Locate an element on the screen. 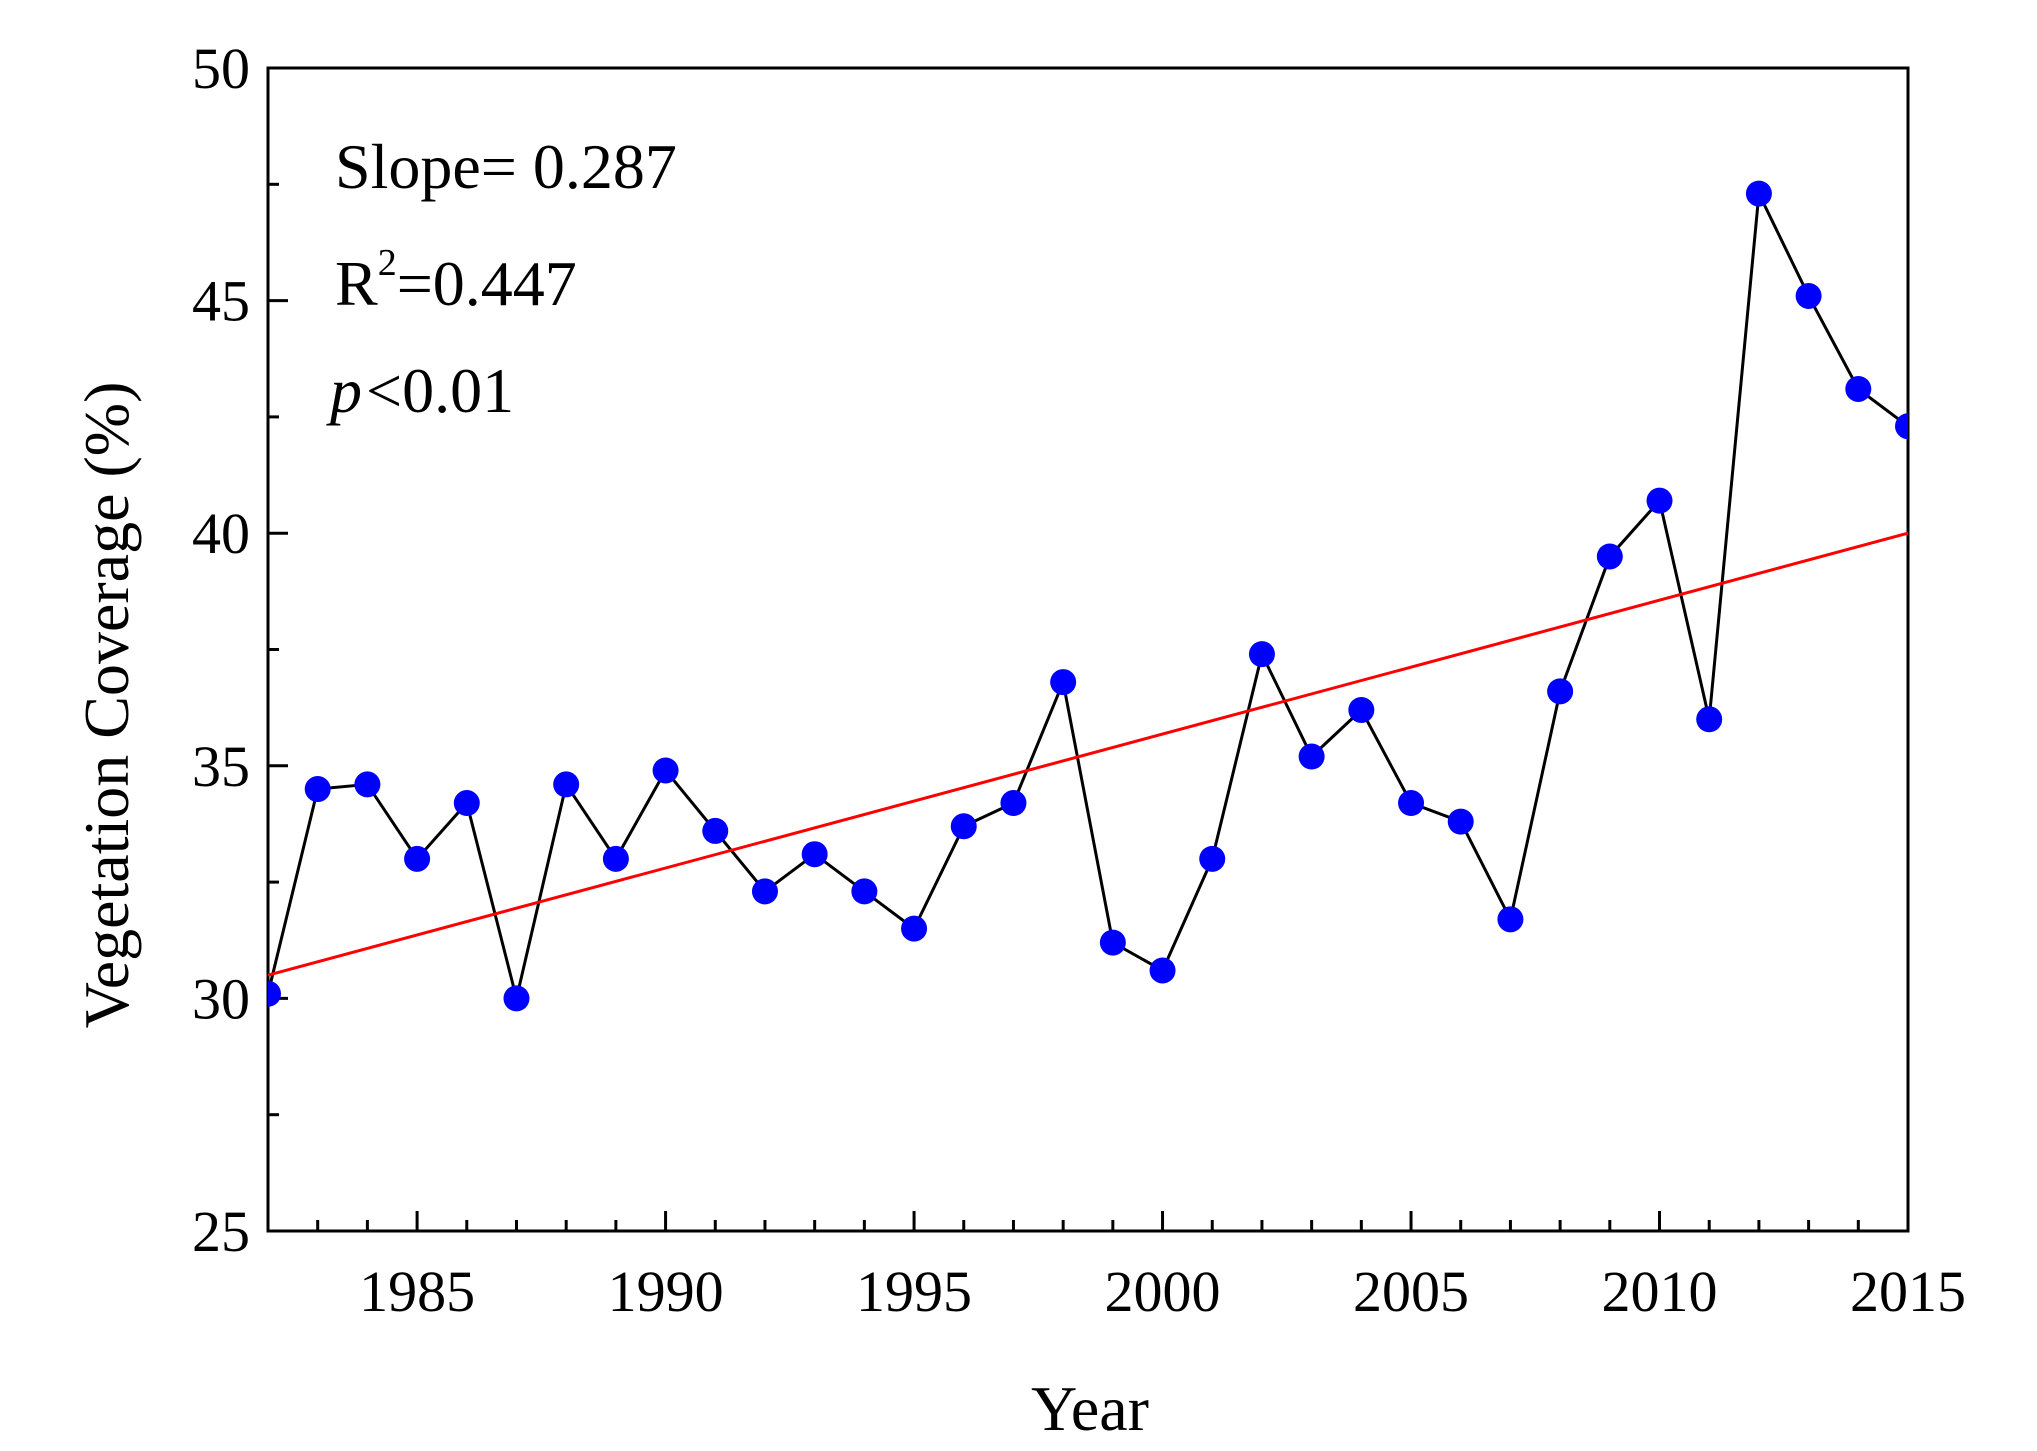 This screenshot has height=1451, width=2037. r-squared-annotation: R2=0.447 is located at coordinates (456, 280).